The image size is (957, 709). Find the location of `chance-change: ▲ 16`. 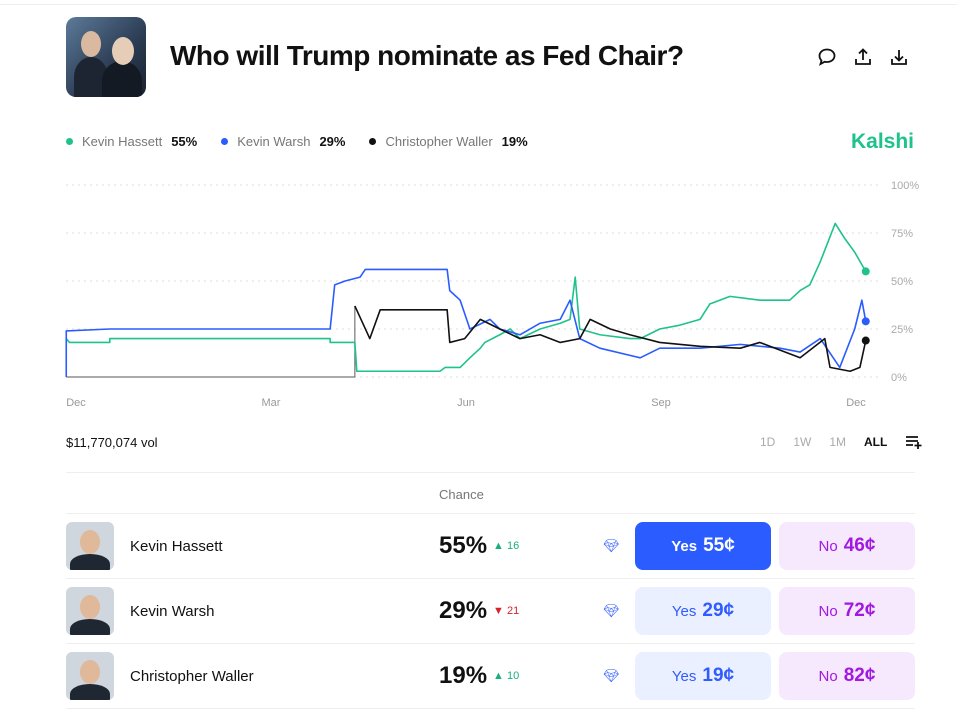

chance-change: ▲ 16 is located at coordinates (506, 546).